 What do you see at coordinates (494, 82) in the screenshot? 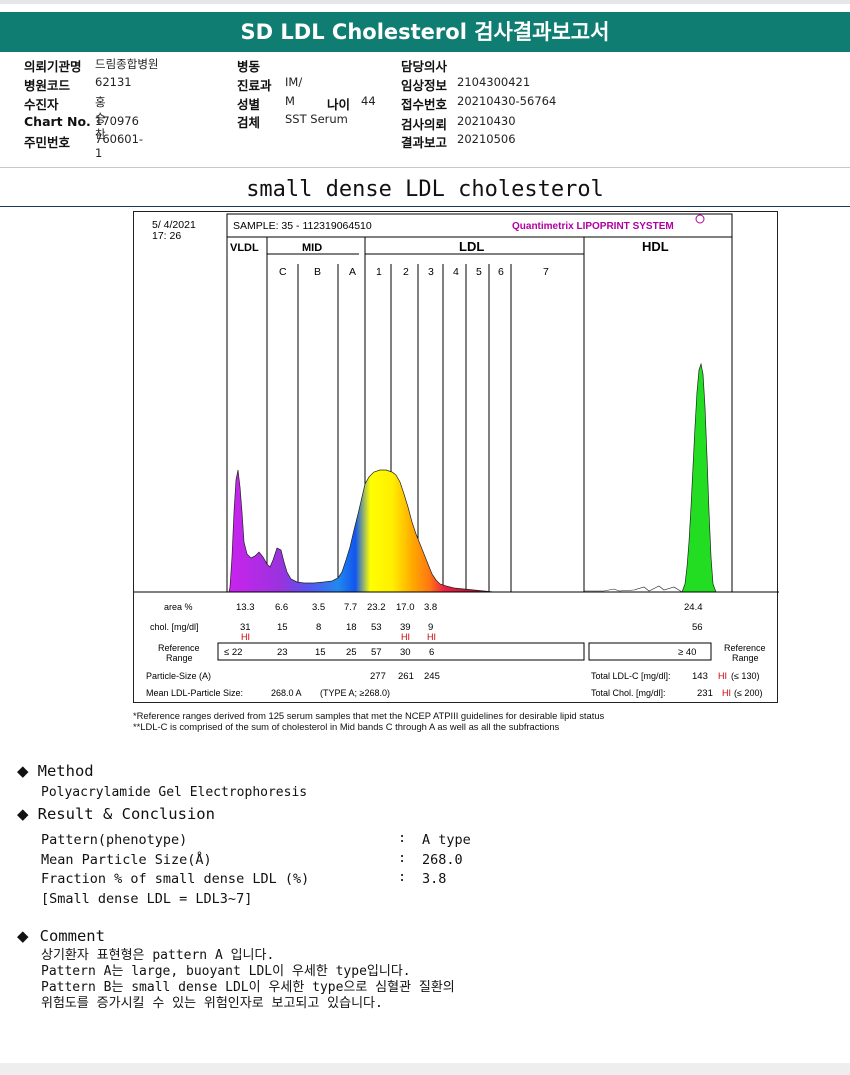
I see `info-value: 2104300421` at bounding box center [494, 82].